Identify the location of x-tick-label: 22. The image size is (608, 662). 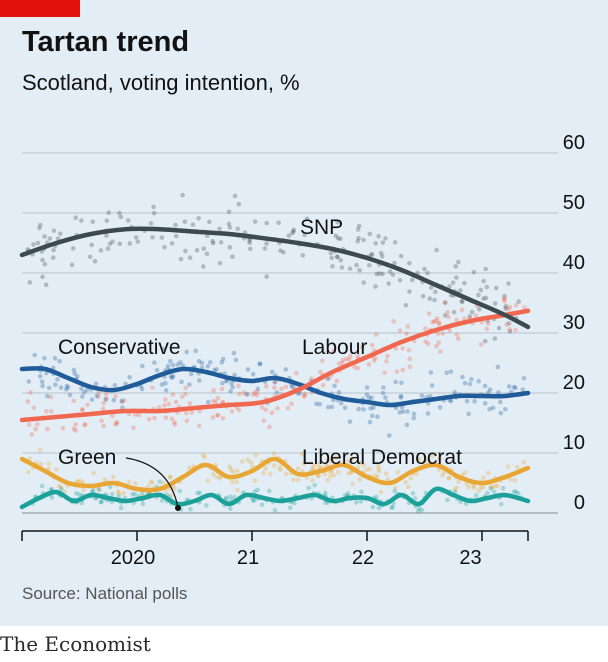
(363, 558).